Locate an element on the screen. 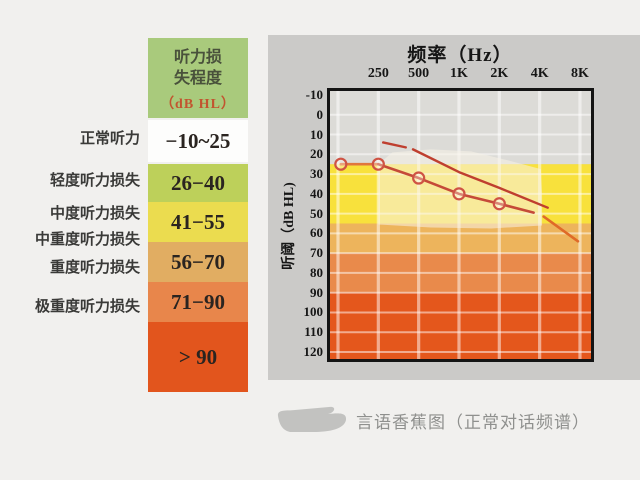 The width and height of the screenshot is (640, 480). x-tick-label: 250 is located at coordinates (378, 73).